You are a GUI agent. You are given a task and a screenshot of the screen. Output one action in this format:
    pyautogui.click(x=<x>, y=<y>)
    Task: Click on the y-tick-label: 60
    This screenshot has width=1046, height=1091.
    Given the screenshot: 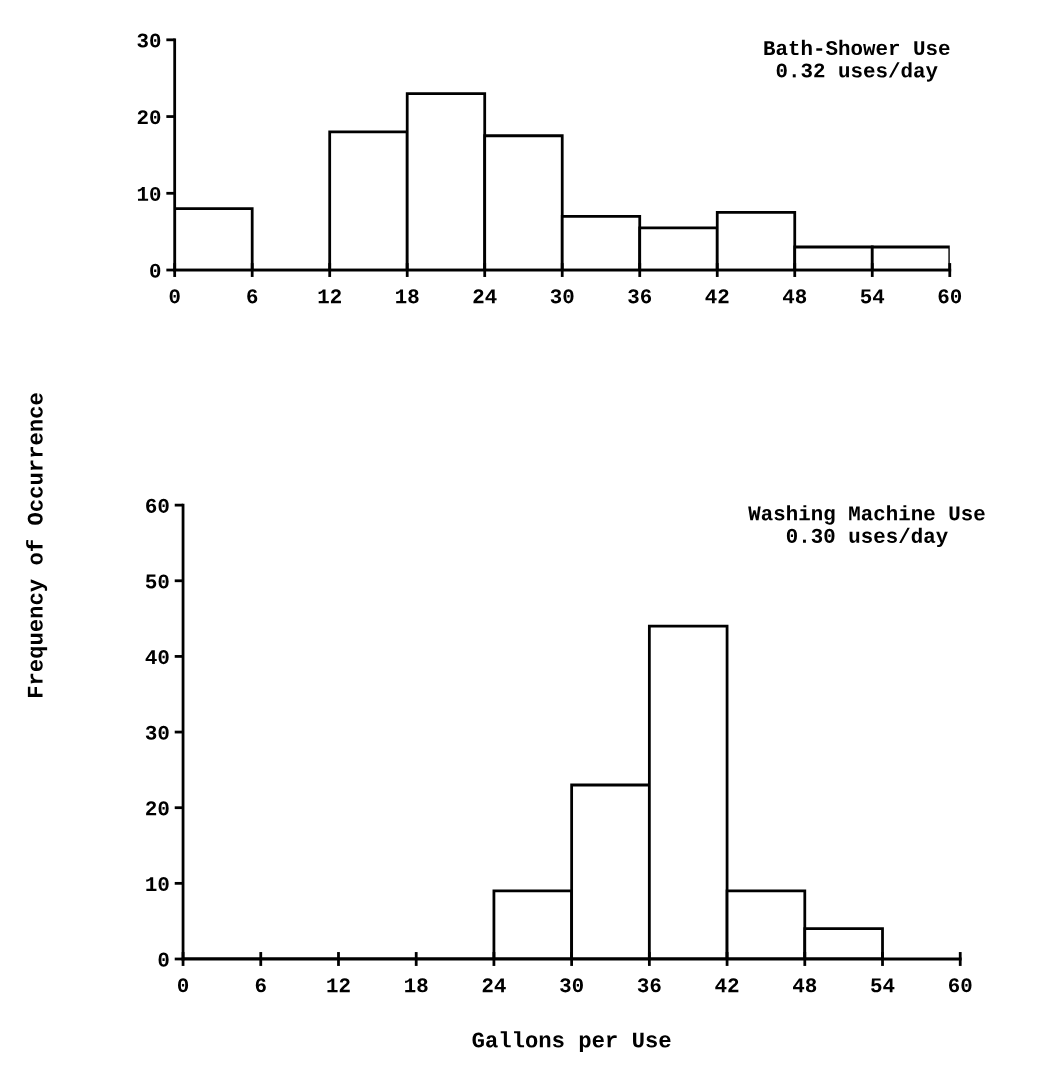 What is the action you would take?
    pyautogui.click(x=157, y=505)
    